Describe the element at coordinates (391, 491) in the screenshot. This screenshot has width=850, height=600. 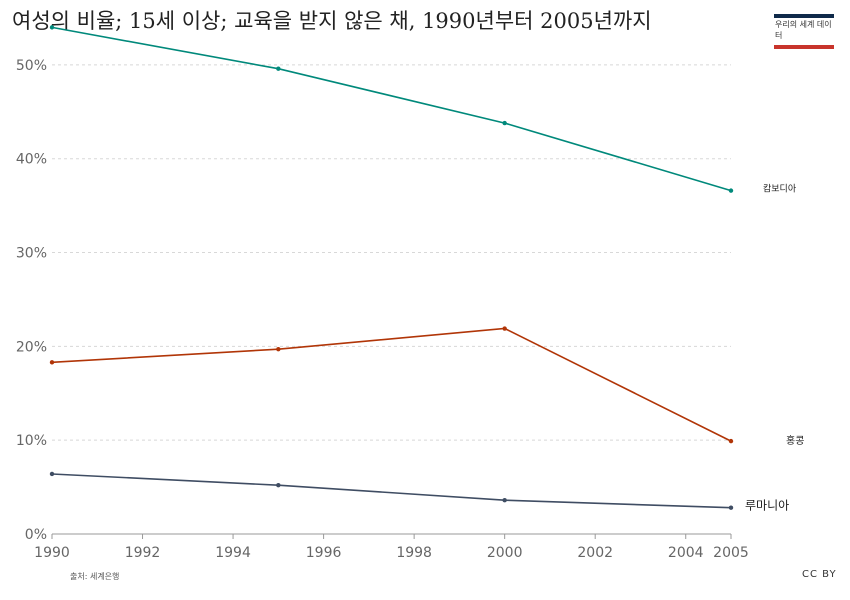
I see `series-line` at that location.